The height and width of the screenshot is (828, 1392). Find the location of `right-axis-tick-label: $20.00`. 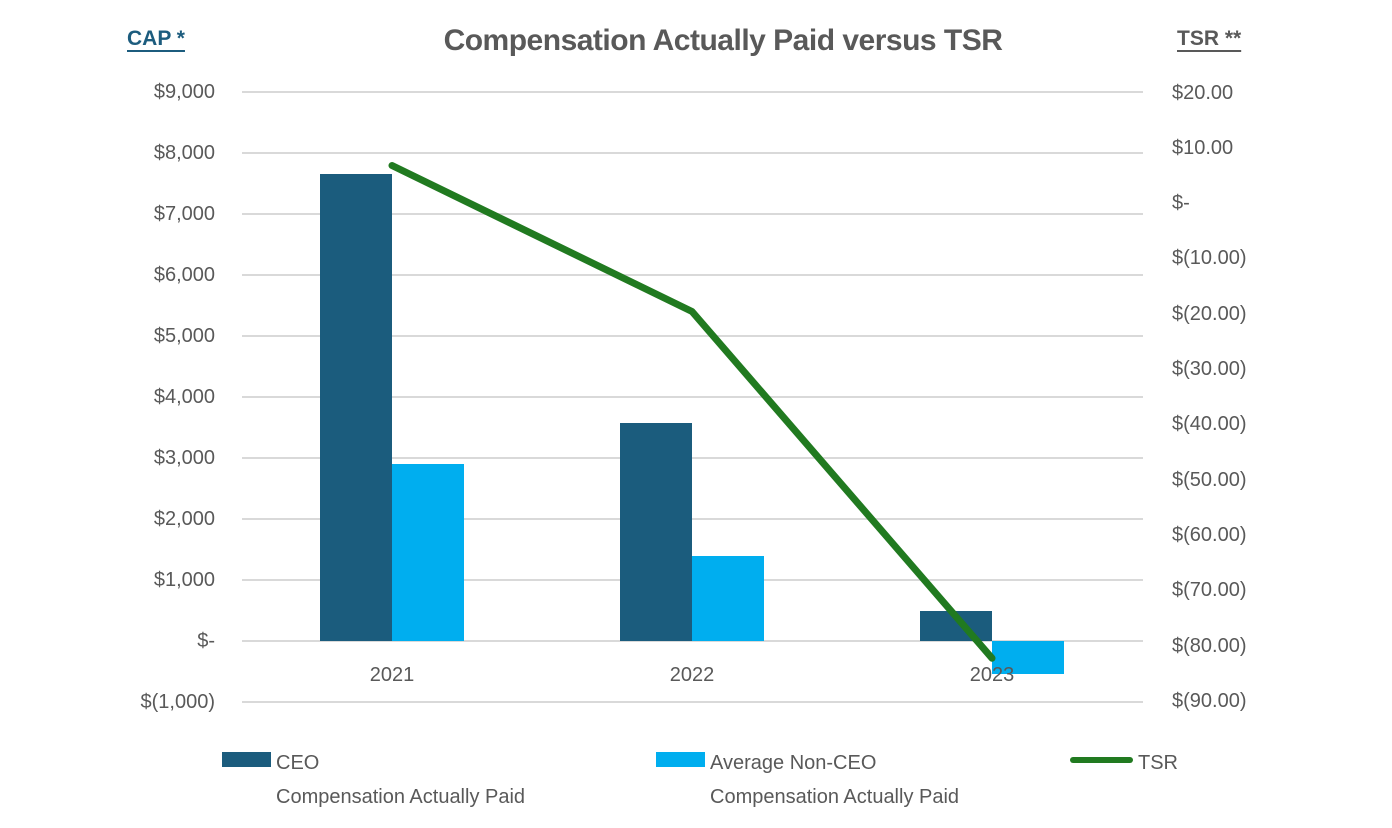

right-axis-tick-label: $20.00 is located at coordinates (1203, 92).